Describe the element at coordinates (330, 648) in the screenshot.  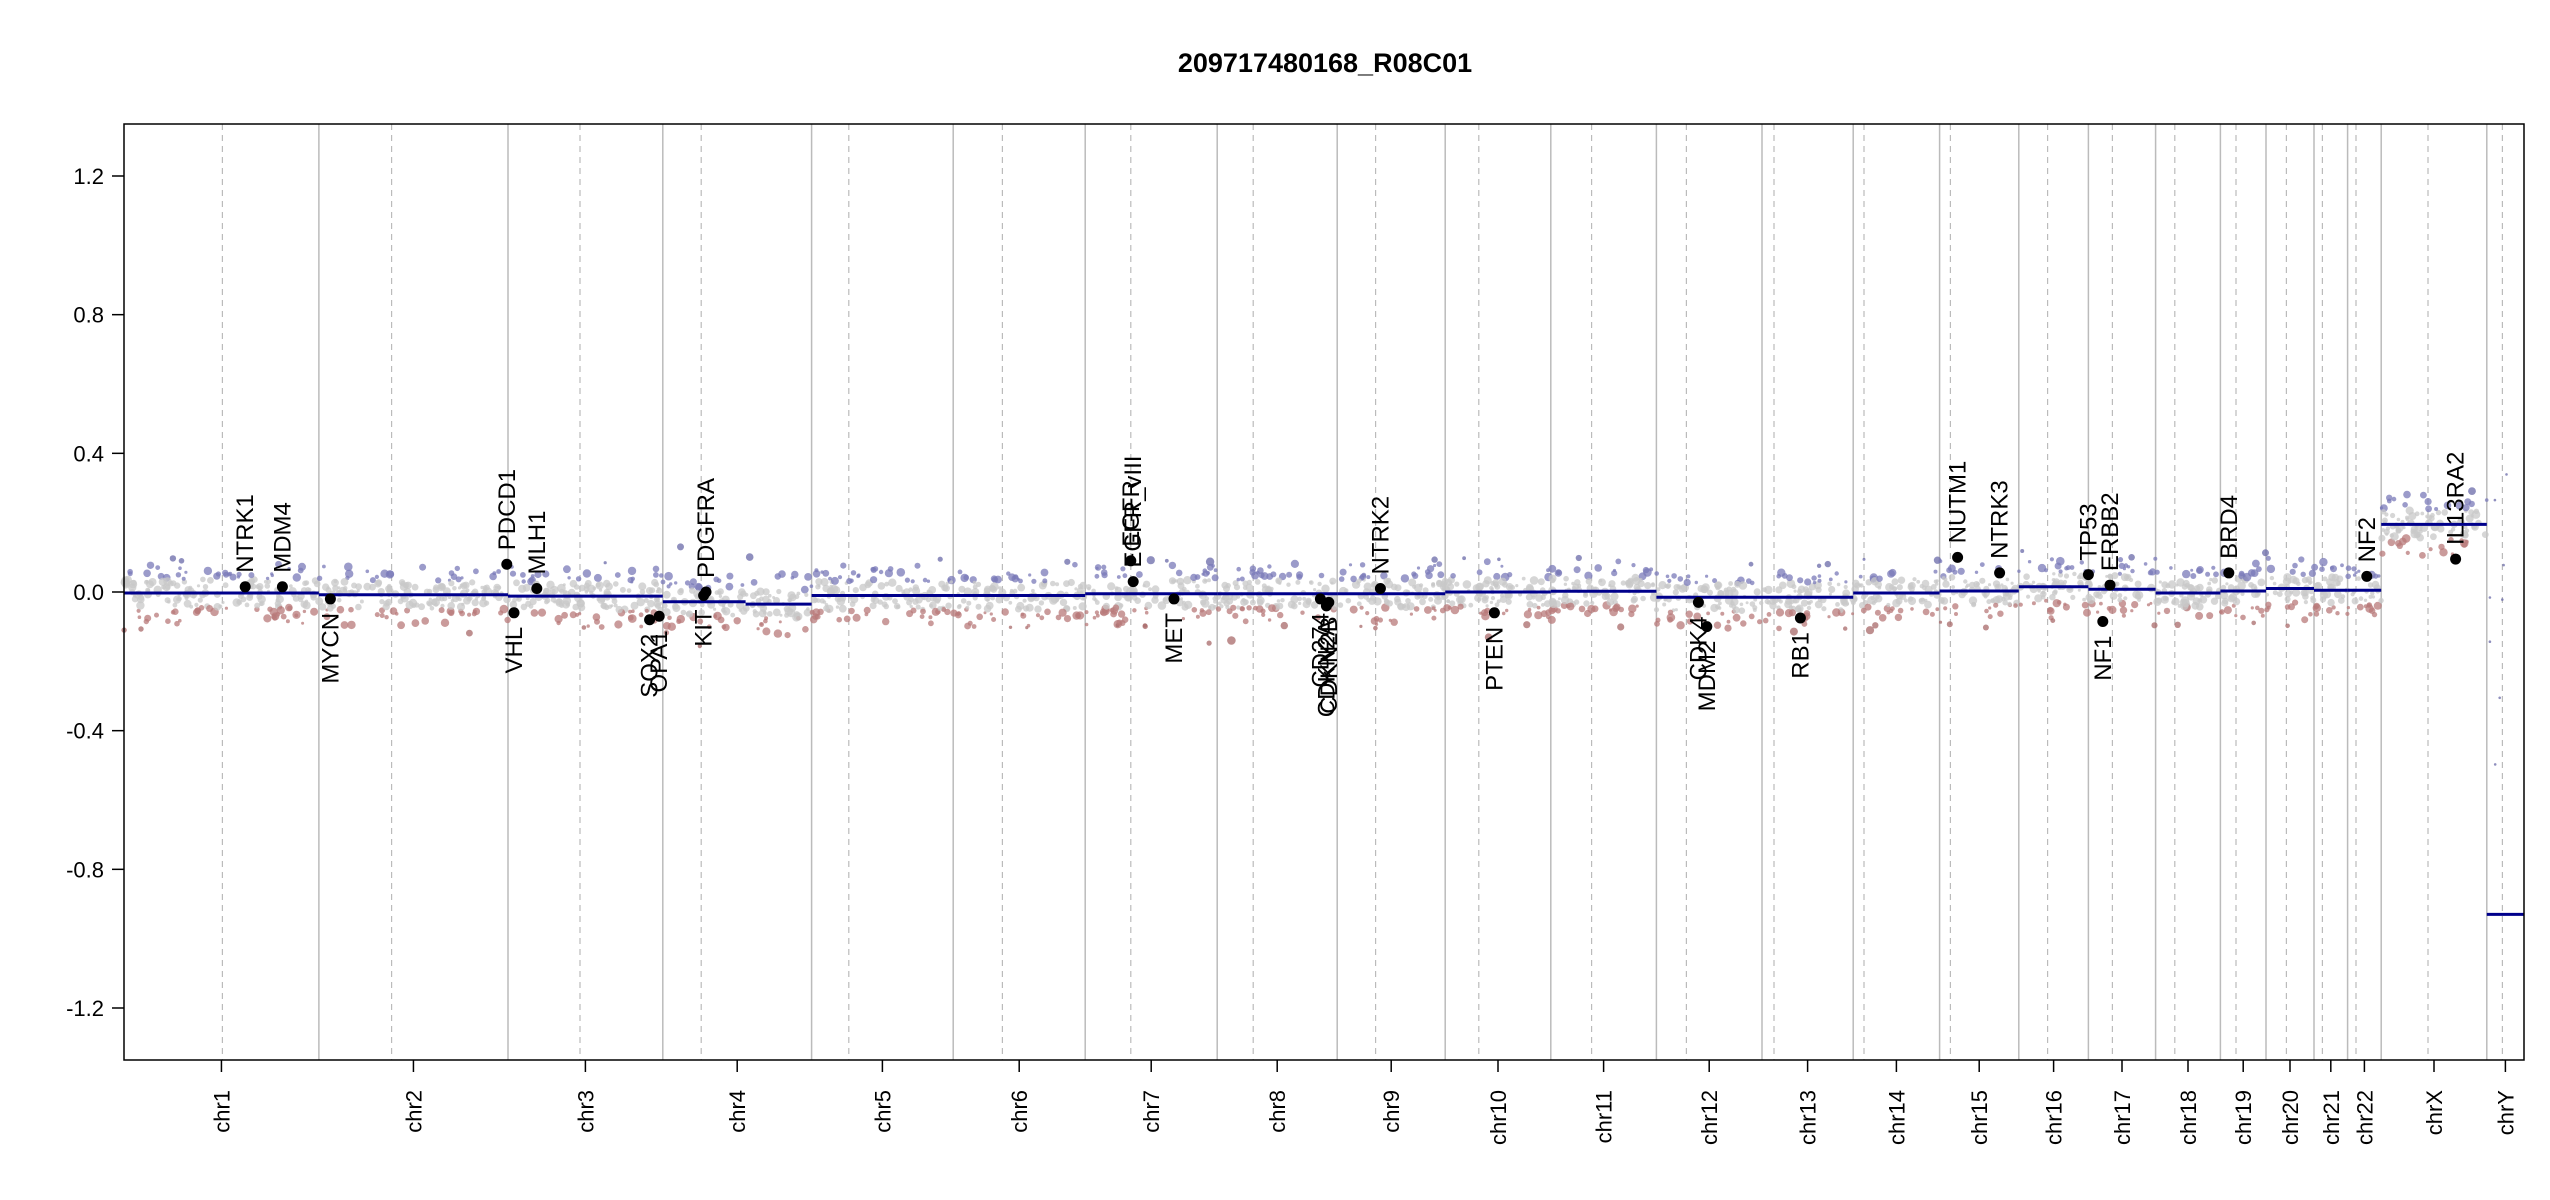
I see `gene-label: MYCN` at that location.